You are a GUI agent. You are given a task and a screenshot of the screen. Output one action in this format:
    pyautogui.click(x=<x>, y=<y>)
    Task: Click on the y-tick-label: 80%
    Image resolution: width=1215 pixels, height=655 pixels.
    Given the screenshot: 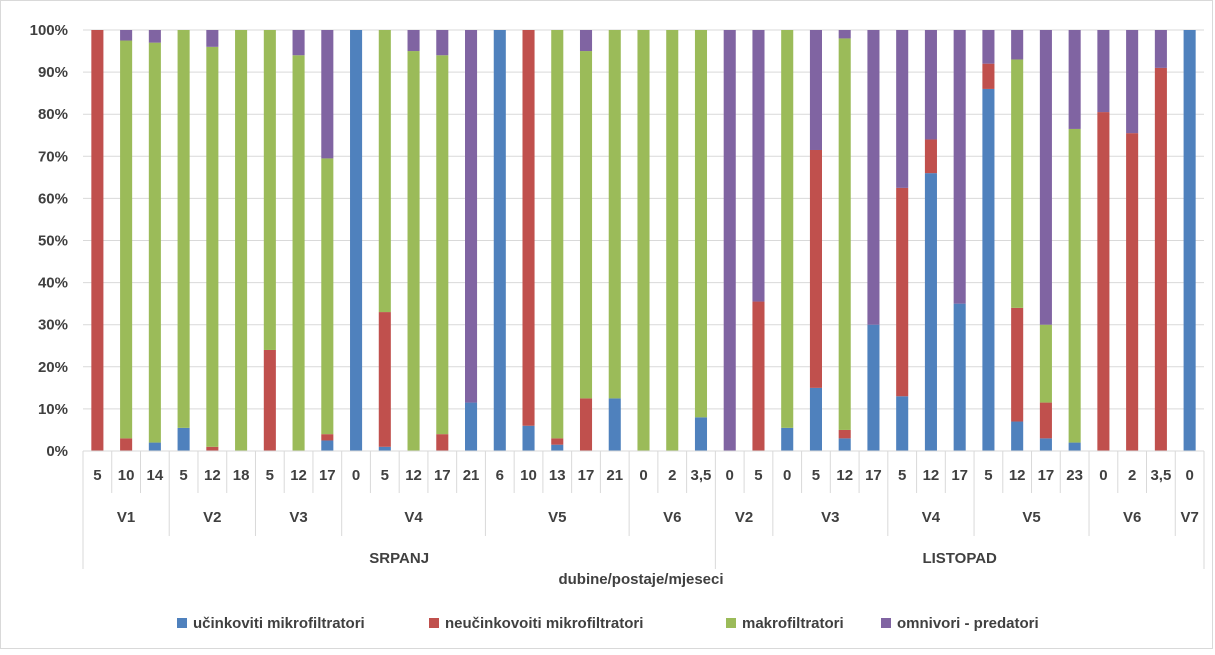 What is the action you would take?
    pyautogui.click(x=53, y=114)
    